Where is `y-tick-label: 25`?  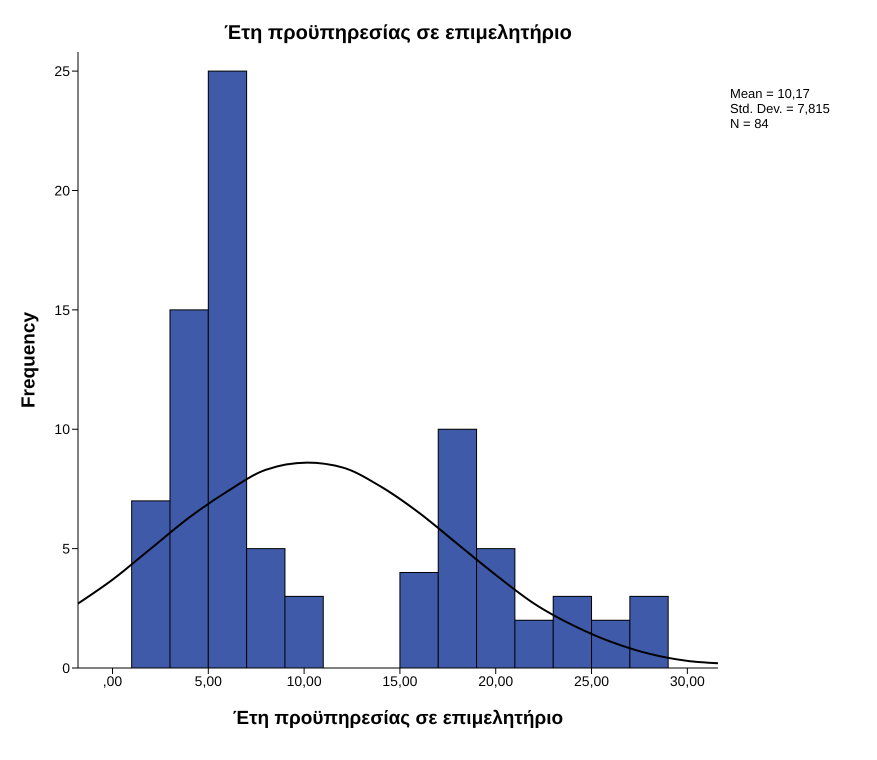 y-tick-label: 25 is located at coordinates (62, 71).